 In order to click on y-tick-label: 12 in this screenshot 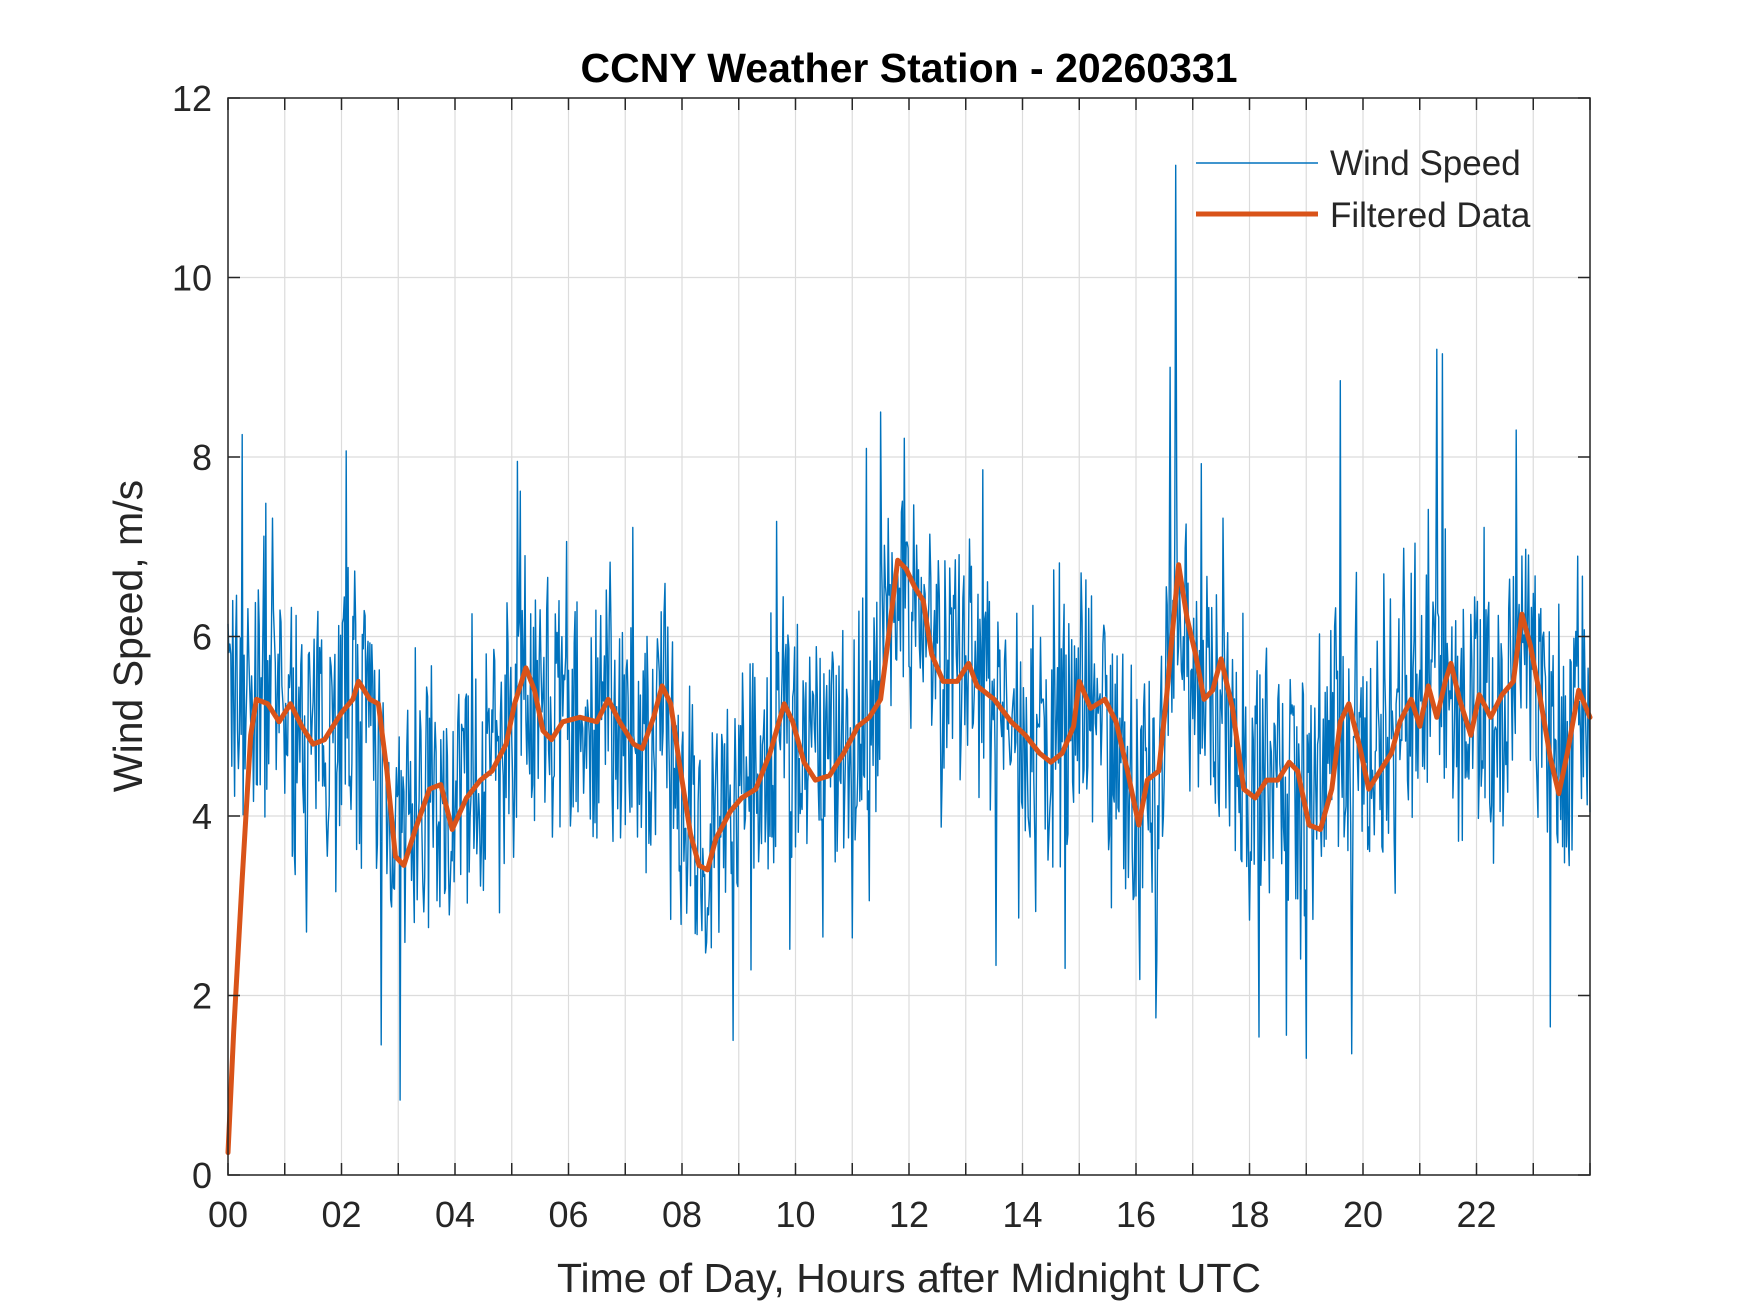, I will do `click(192, 98)`.